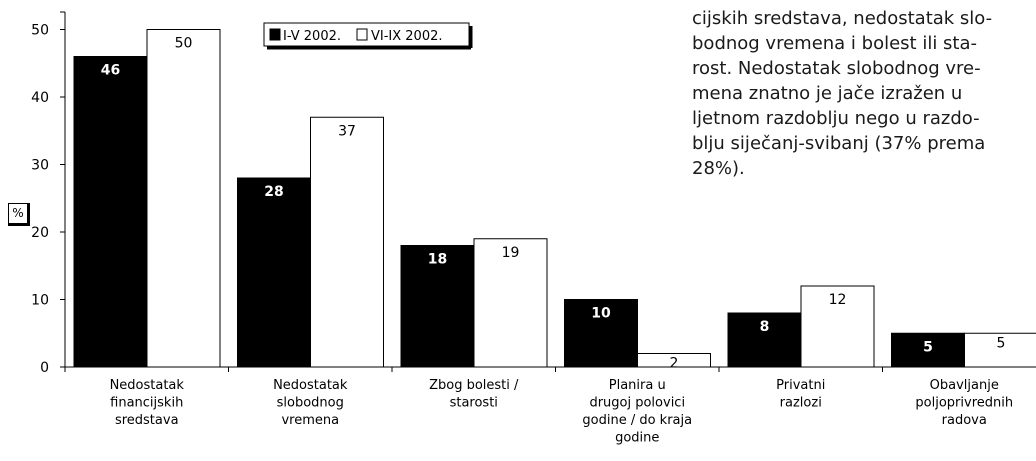 Image resolution: width=1036 pixels, height=461 pixels. What do you see at coordinates (637, 420) in the screenshot?
I see `x-tick-label: godine / do kraja` at bounding box center [637, 420].